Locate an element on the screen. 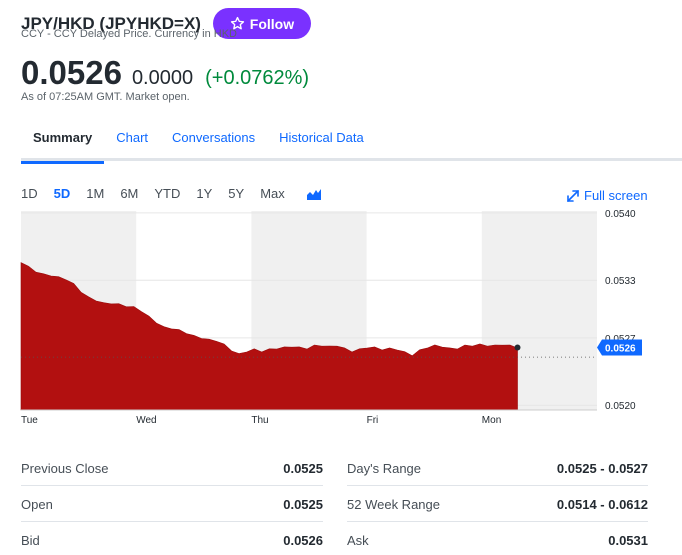 The height and width of the screenshot is (555, 682). stat-row: Day's Range 0.0525 - 0.0527 is located at coordinates (497, 468).